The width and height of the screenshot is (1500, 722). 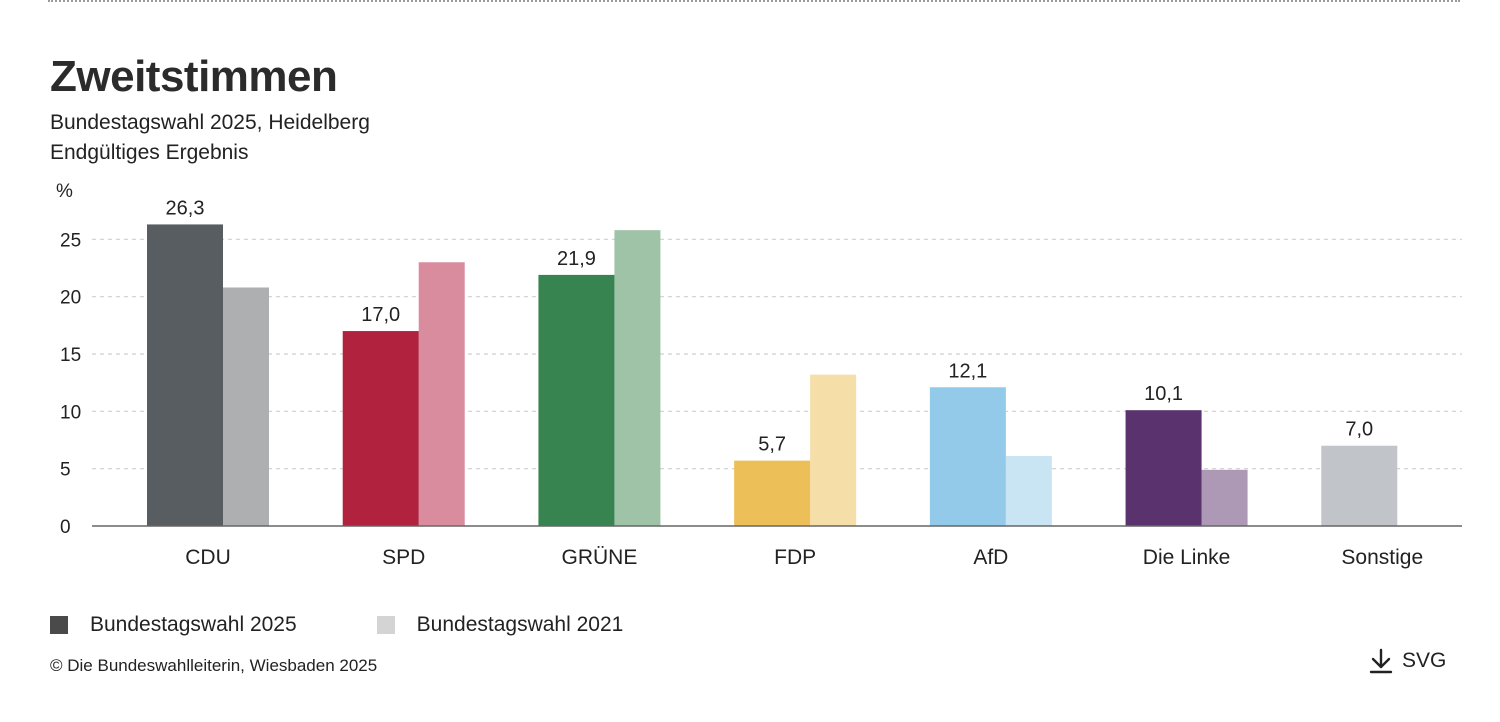 I want to click on legend-item-2025: Bundestagswahl 2025, so click(x=173, y=625).